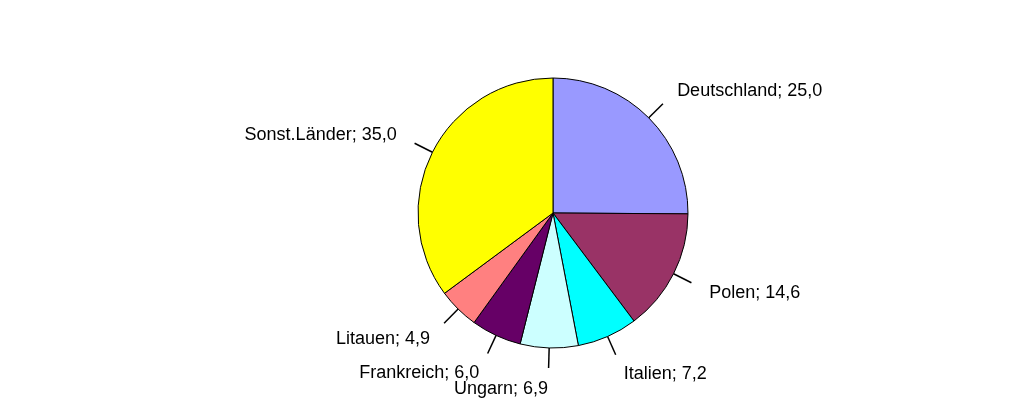  Describe the element at coordinates (750, 89) in the screenshot. I see `slice-label: Deutschland; 25,0` at that location.